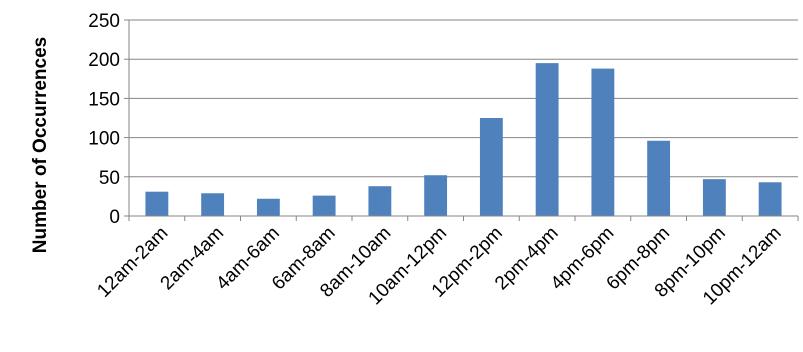 Image resolution: width=803 pixels, height=352 pixels. Describe the element at coordinates (104, 119) in the screenshot. I see `y-tick-labels: 0 50 100 150 200 250` at that location.